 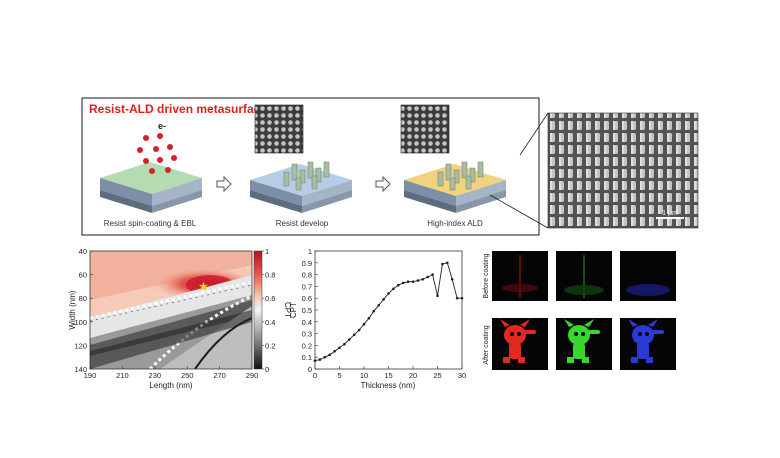 What do you see at coordinates (455, 223) in the screenshot?
I see `step-label-ald: High-index ALD` at bounding box center [455, 223].